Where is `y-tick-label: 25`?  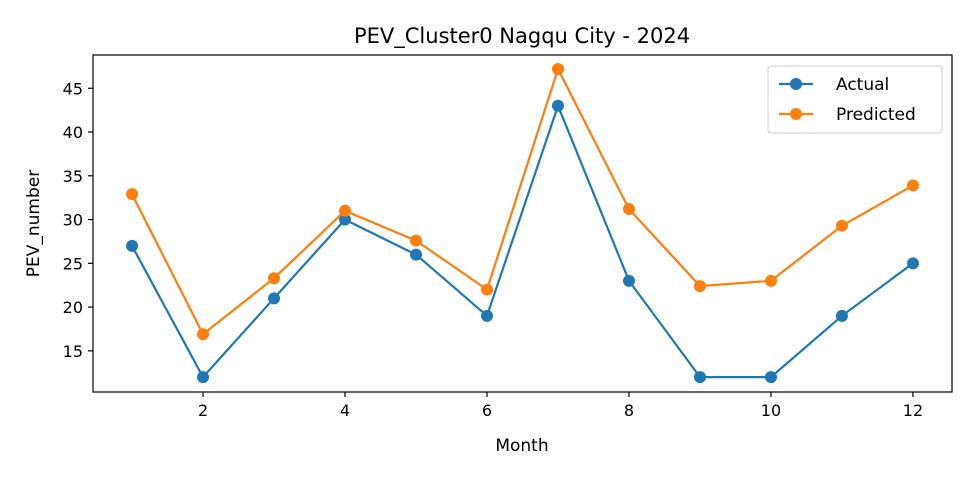
y-tick-label: 25 is located at coordinates (73, 263).